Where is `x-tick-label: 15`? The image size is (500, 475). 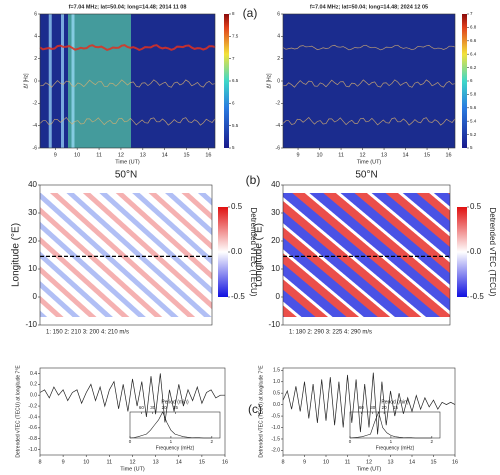 x-tick-label: 15 is located at coordinates (427, 155).